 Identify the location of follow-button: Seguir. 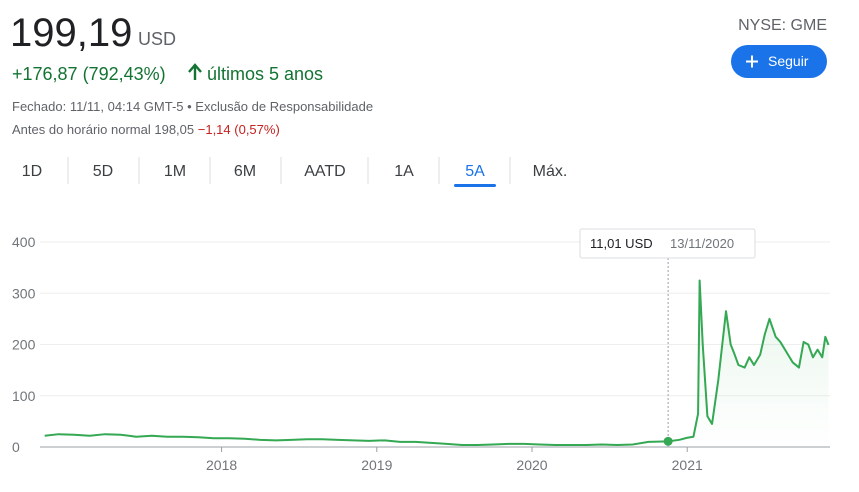
(779, 61).